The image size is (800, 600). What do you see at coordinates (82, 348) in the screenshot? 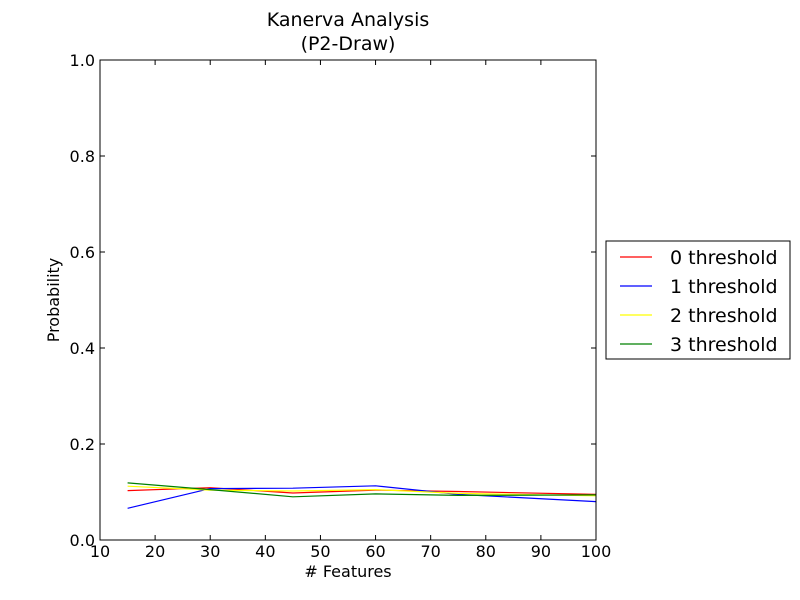
I see `y-tick-label: 0.4` at bounding box center [82, 348].